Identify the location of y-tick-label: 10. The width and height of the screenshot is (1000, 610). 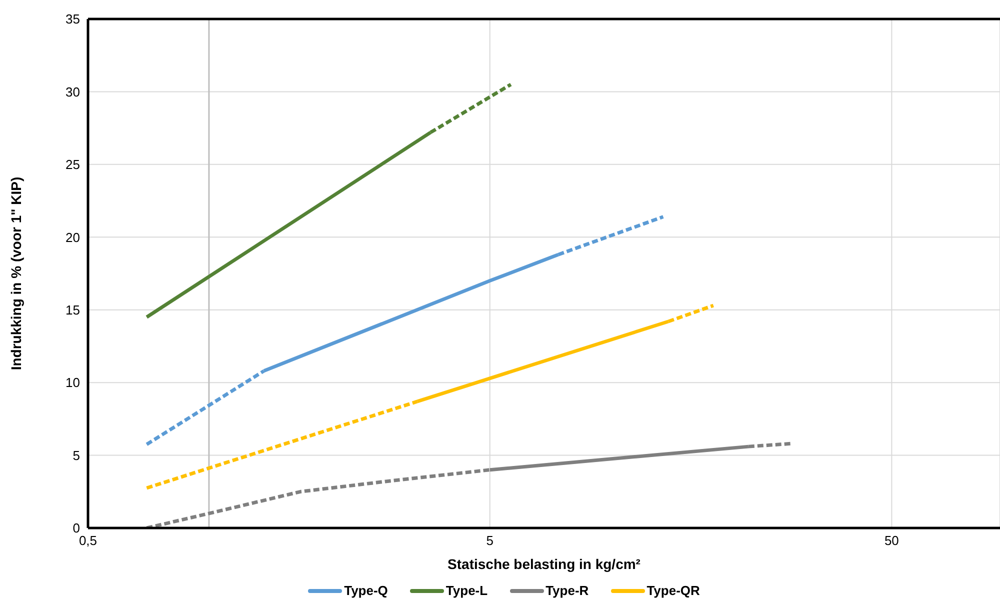
(73, 382).